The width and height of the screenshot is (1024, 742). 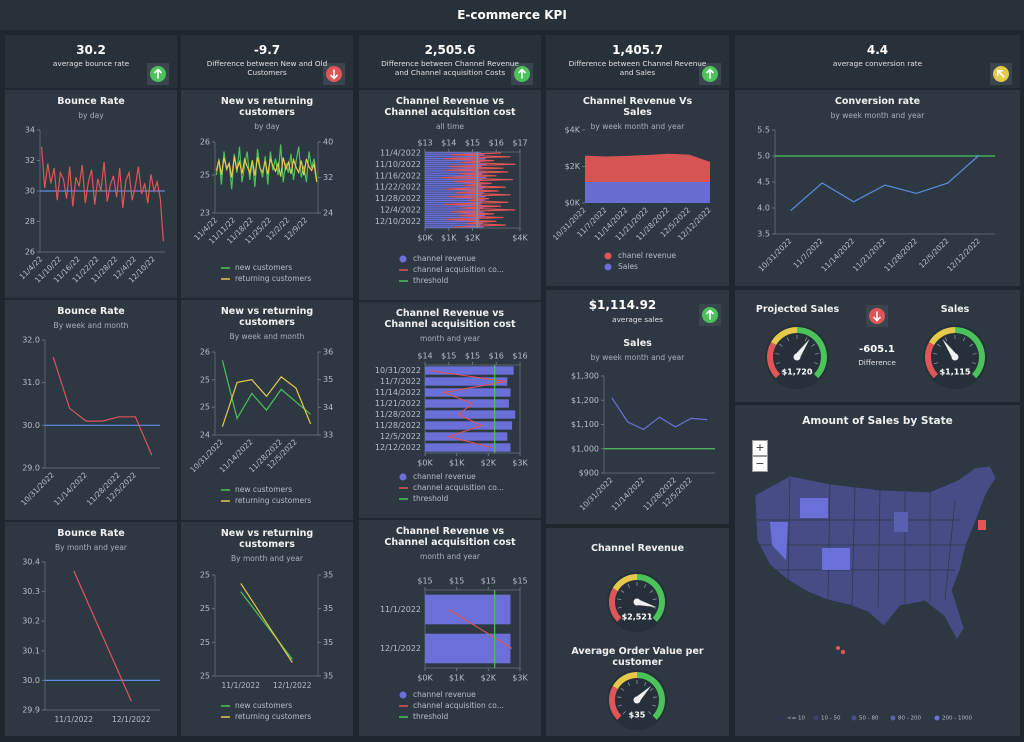 What do you see at coordinates (91, 50) in the screenshot?
I see `kpi-value: 30.2` at bounding box center [91, 50].